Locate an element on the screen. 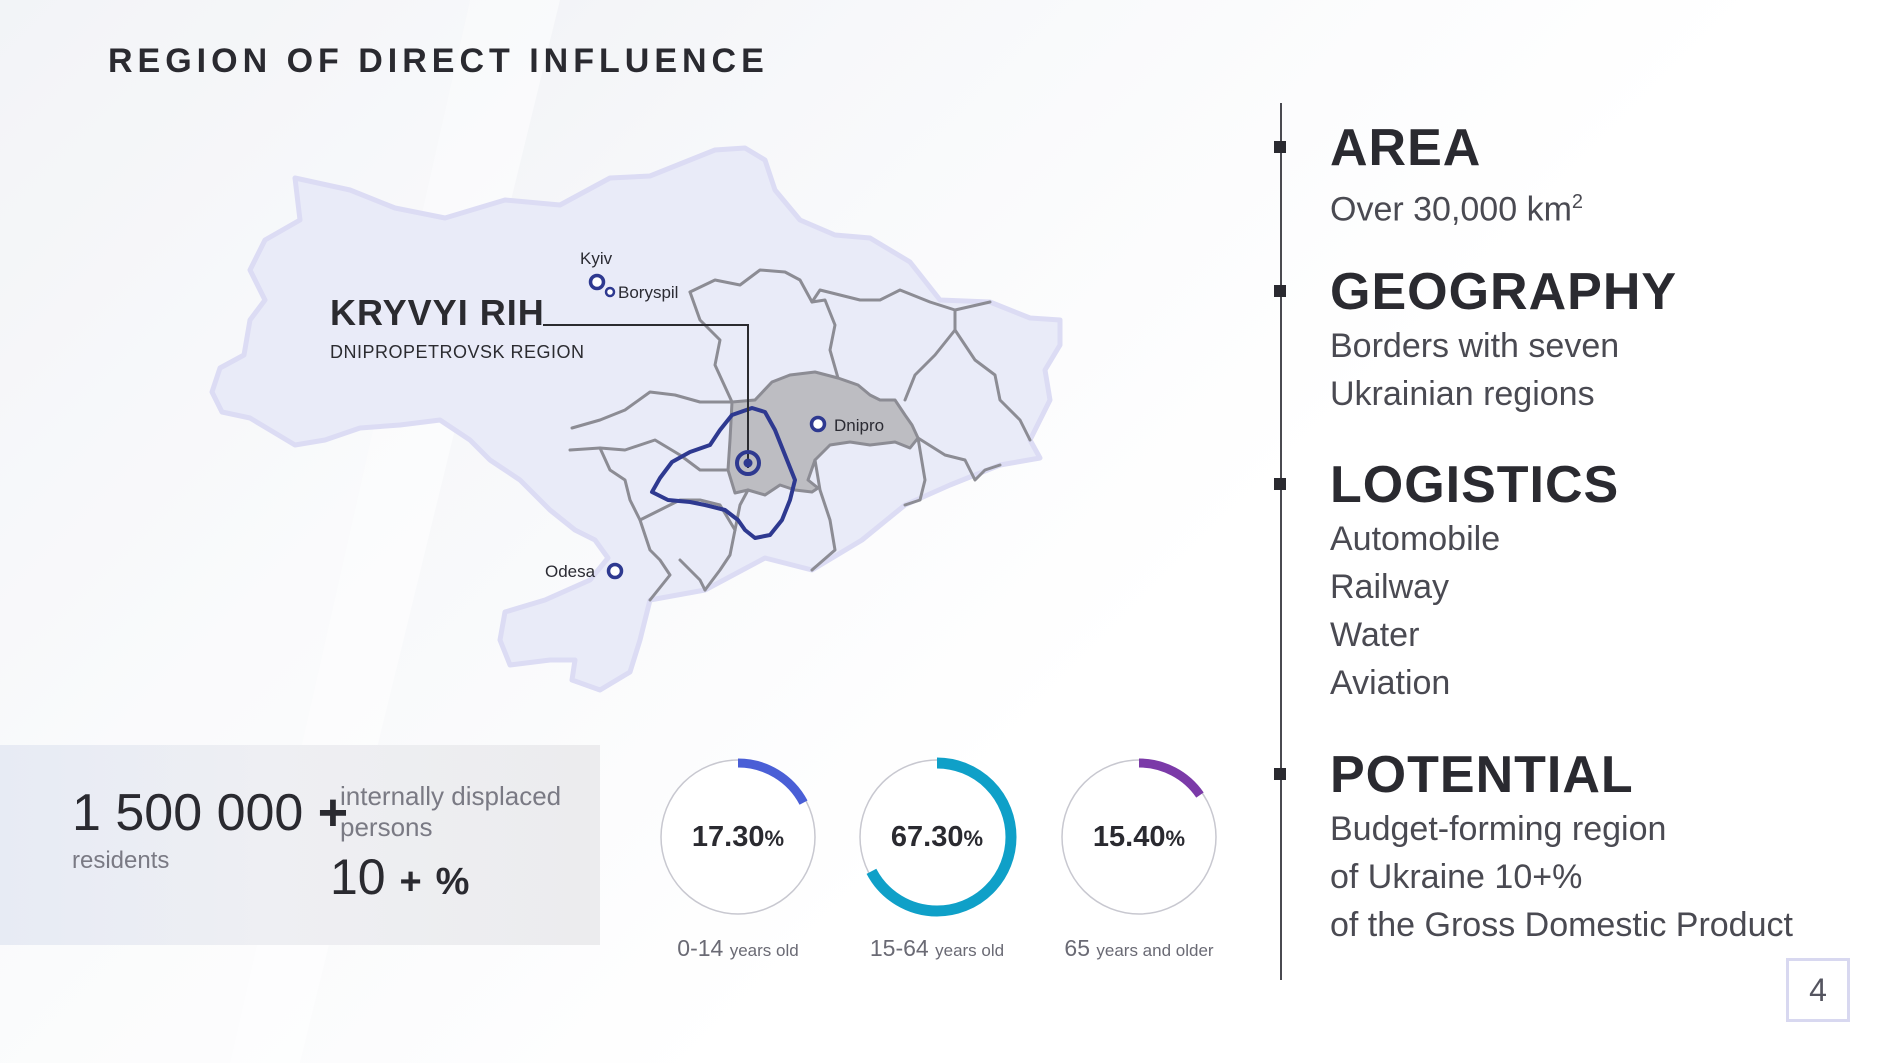 This screenshot has height=1063, width=1890. dnipro-marker is located at coordinates (818, 424).